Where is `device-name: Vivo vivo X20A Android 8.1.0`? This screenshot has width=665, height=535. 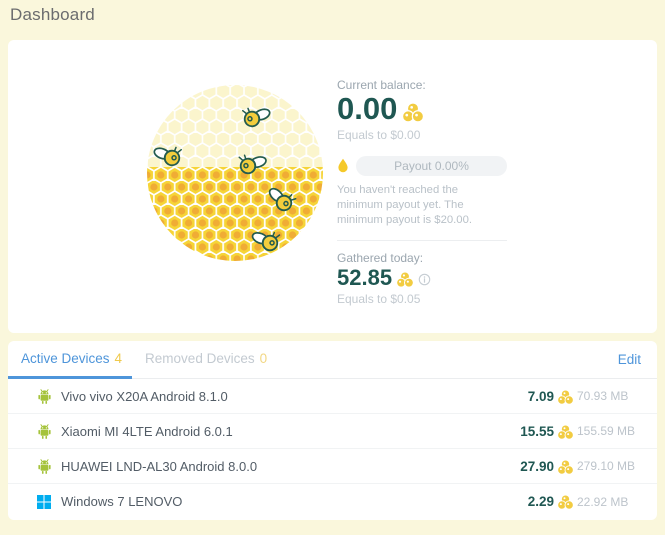 device-name: Vivo vivo X20A Android 8.1.0 is located at coordinates (144, 396).